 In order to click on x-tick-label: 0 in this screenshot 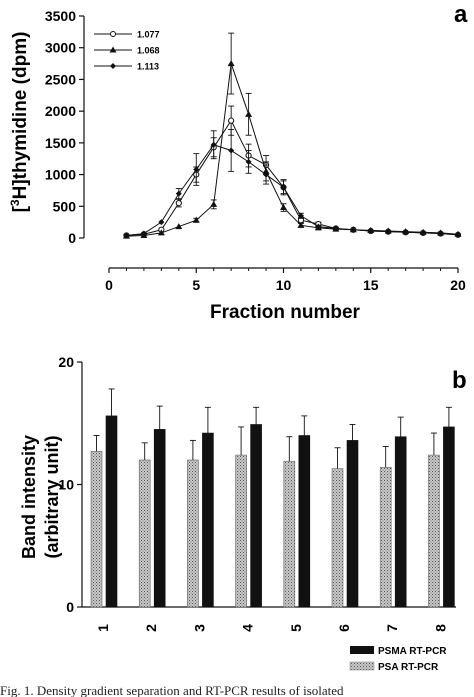, I will do `click(109, 285)`.